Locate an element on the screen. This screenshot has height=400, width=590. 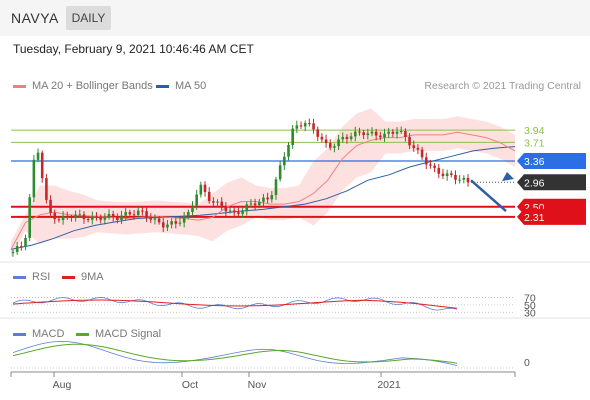
arrow-head-icon is located at coordinates (508, 176).